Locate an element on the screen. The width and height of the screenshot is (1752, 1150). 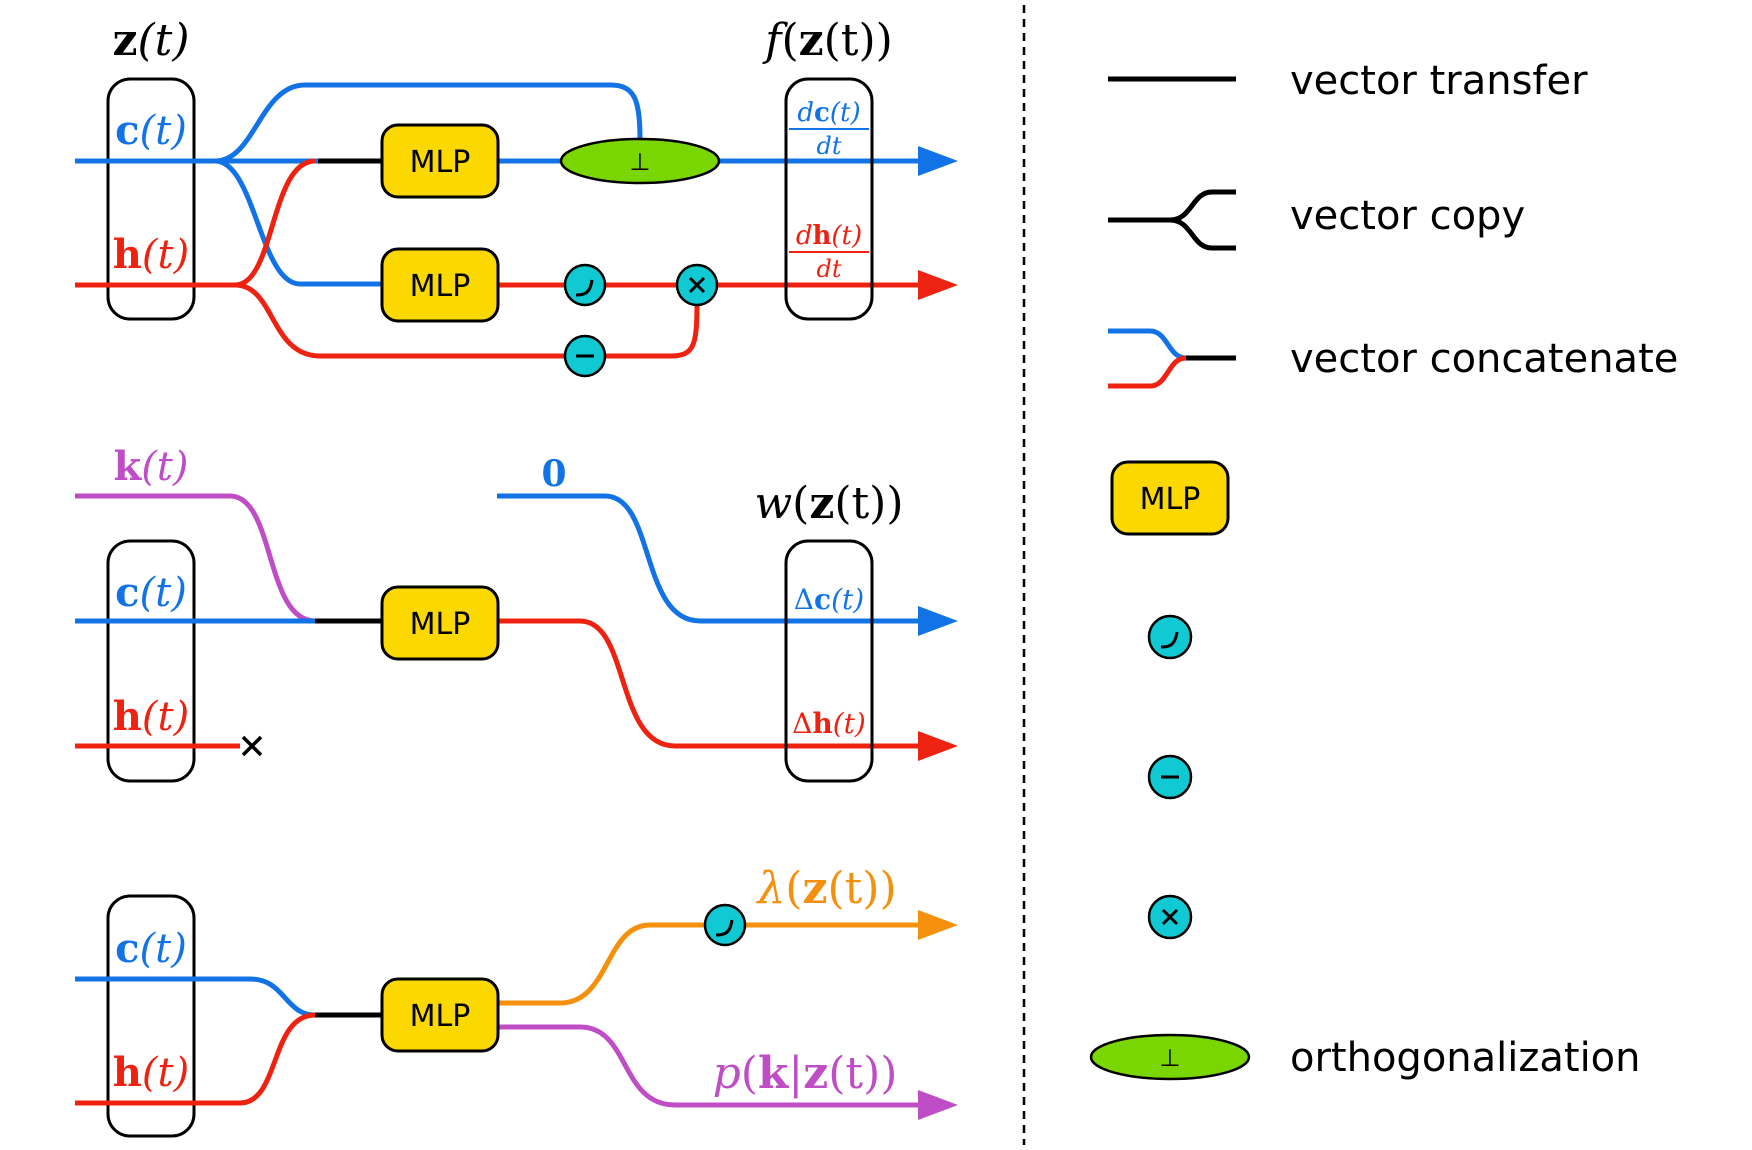
top-state-box is located at coordinates (151, 199).